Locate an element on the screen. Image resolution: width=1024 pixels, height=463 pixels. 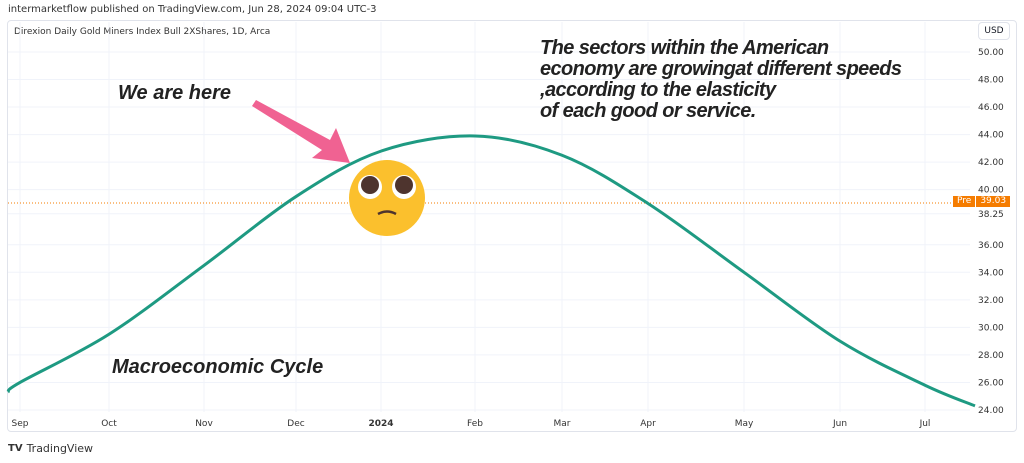
x-tick-label: Sep is located at coordinates (20, 424).